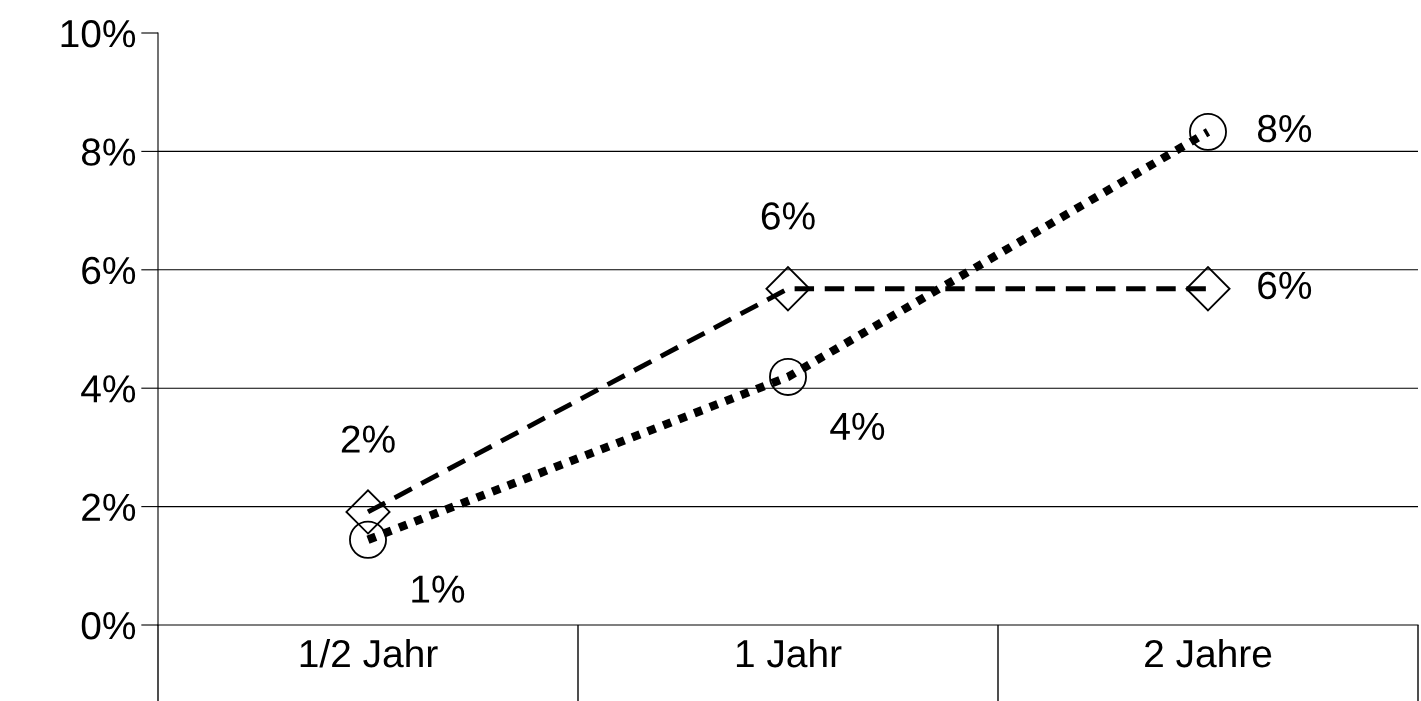  What do you see at coordinates (108, 625) in the screenshot?
I see `y-tick-label: 0%` at bounding box center [108, 625].